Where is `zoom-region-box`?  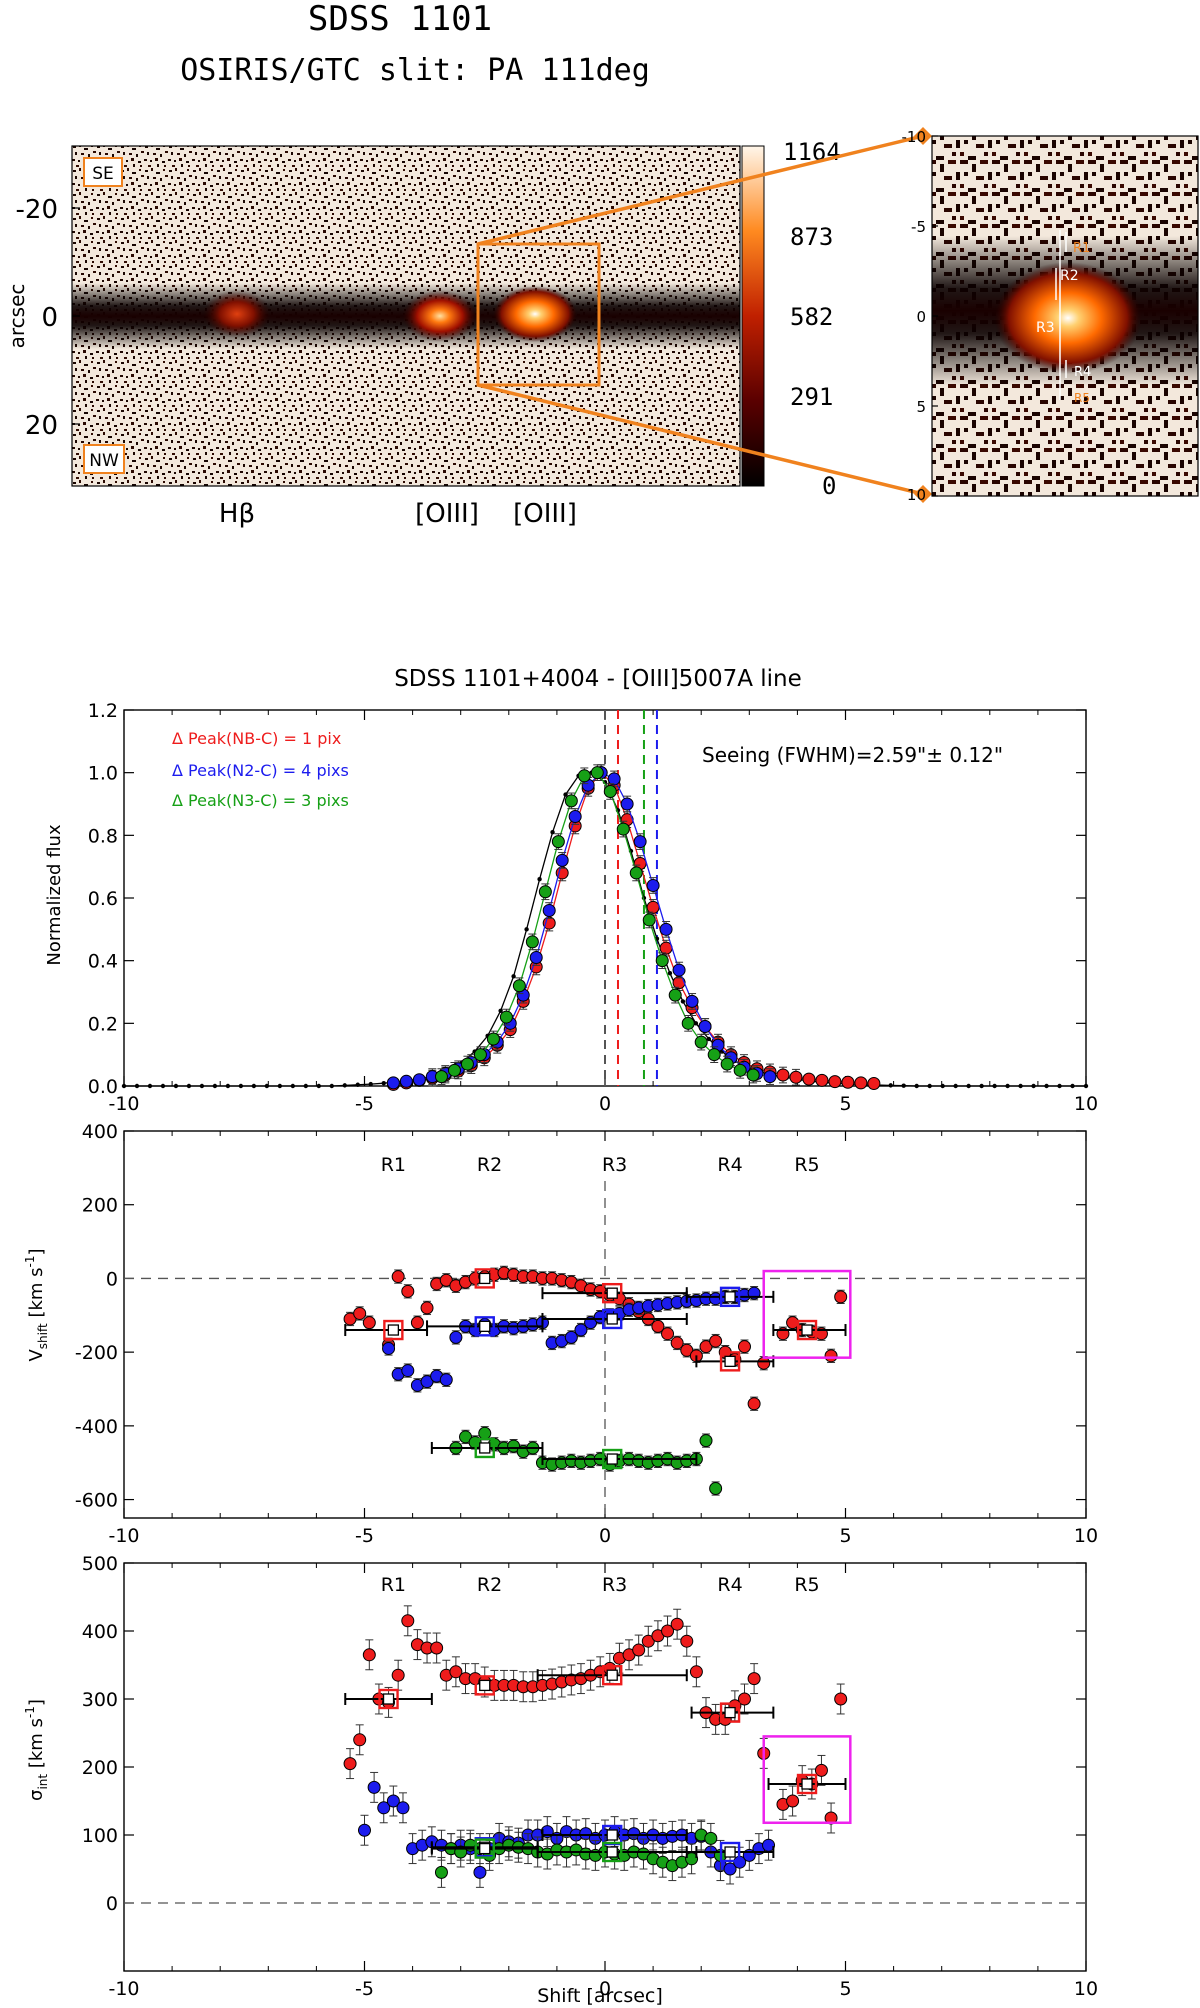
zoom-region-box is located at coordinates (538, 314).